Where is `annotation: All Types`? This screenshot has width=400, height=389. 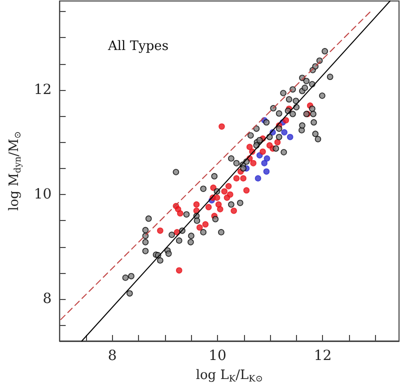 annotation: All Types is located at coordinates (138, 46).